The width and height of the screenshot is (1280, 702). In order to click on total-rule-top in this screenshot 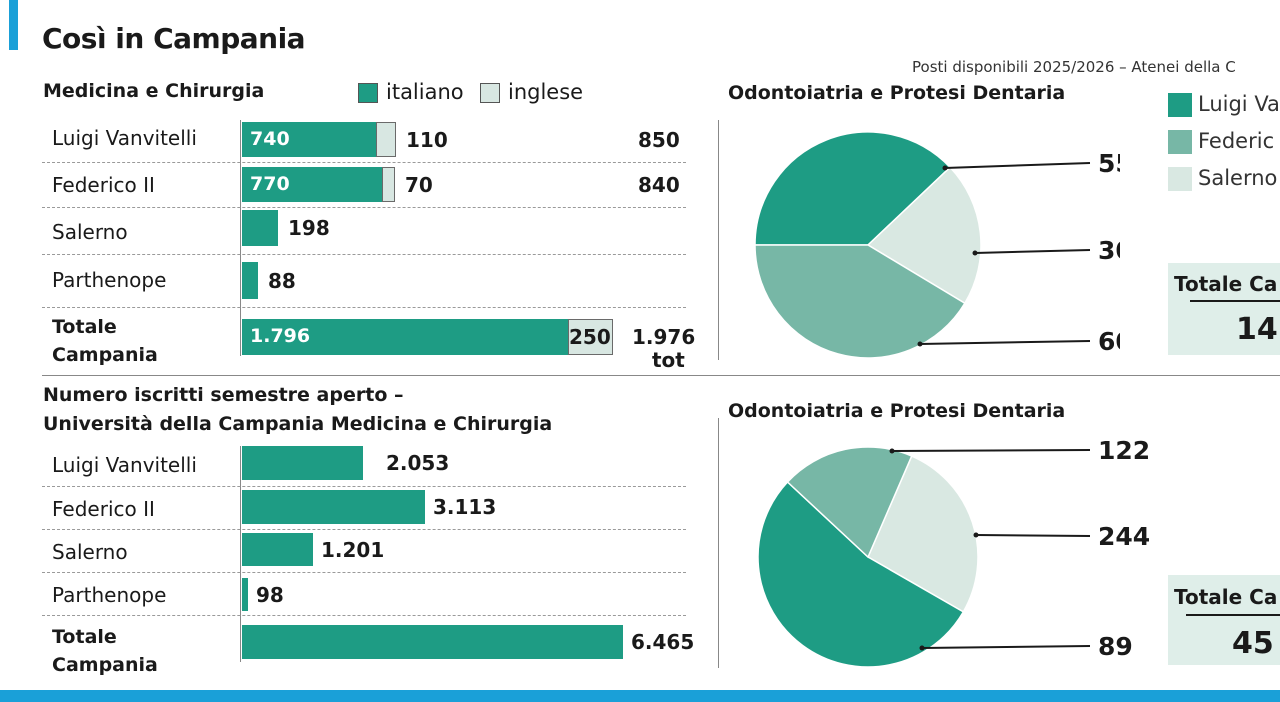, I will do `click(1235, 301)`.